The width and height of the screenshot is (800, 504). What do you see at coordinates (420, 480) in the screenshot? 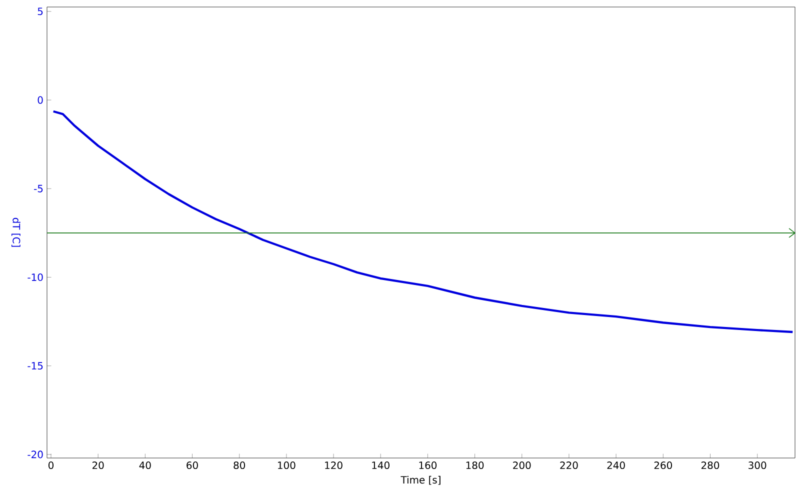
I see `x-axis-title: Time [s]` at bounding box center [420, 480].